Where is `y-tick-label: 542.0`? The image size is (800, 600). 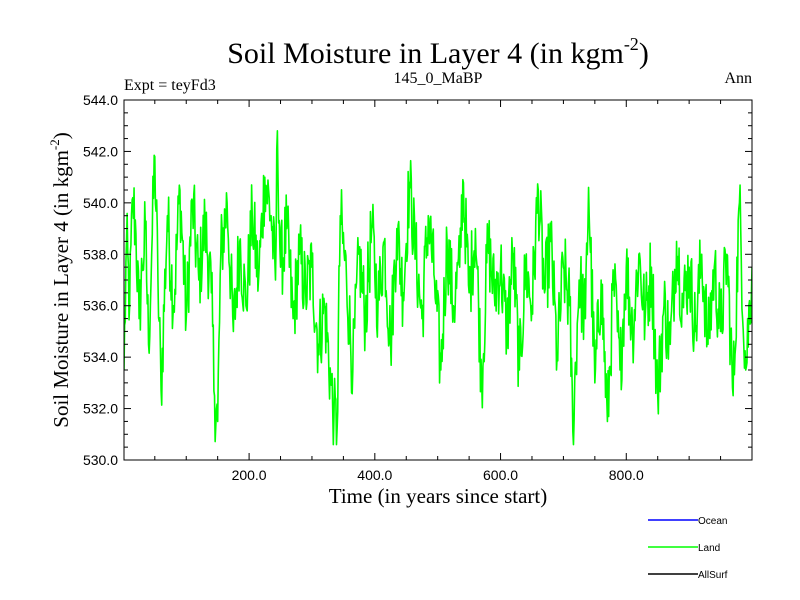
y-tick-label: 542.0 is located at coordinates (100, 151).